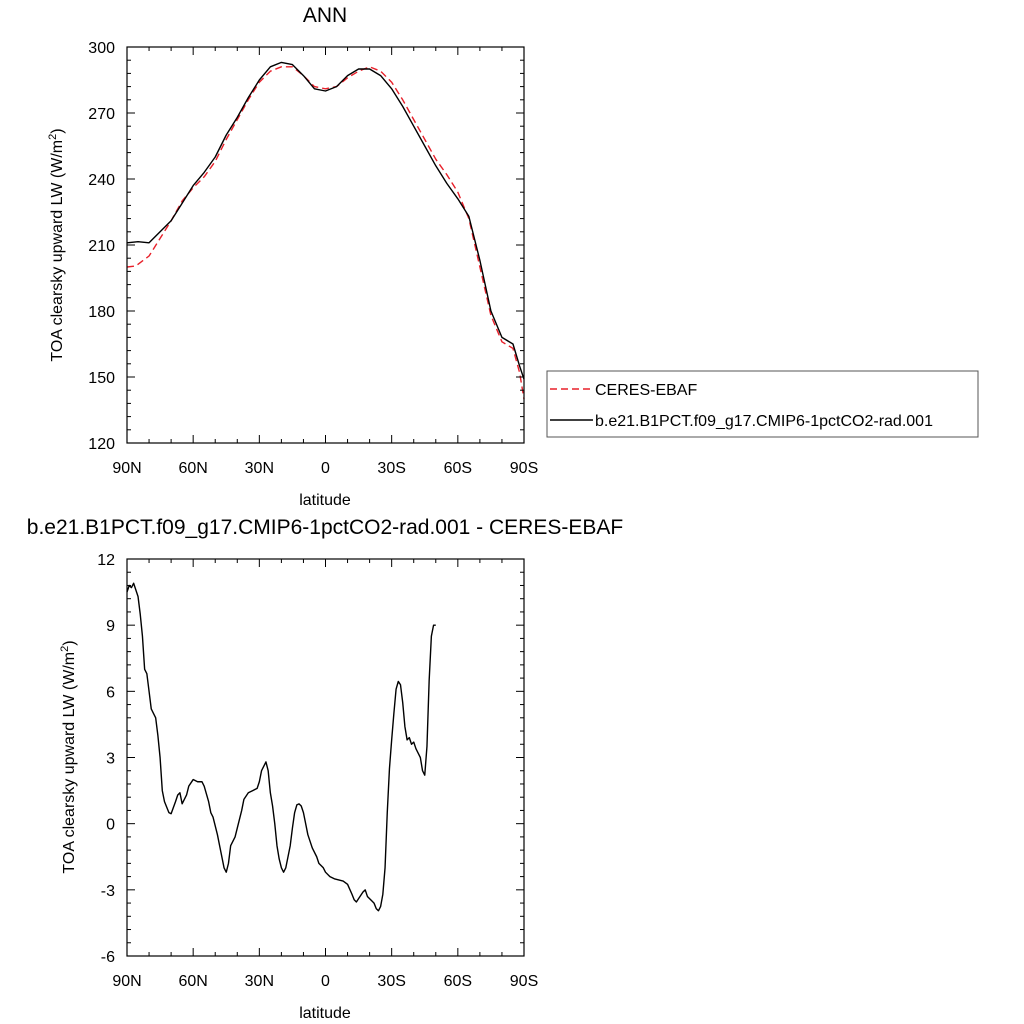  What do you see at coordinates (110, 825) in the screenshot?
I see `bottom-y-tick-label: 0` at bounding box center [110, 825].